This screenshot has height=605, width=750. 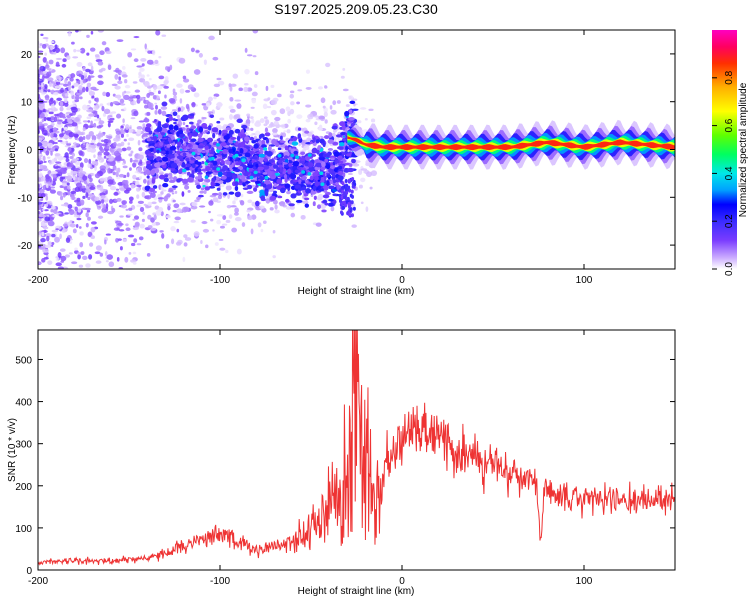 I want to click on figure-title: S197.2025.209.05.23.C30, so click(x=356, y=9).